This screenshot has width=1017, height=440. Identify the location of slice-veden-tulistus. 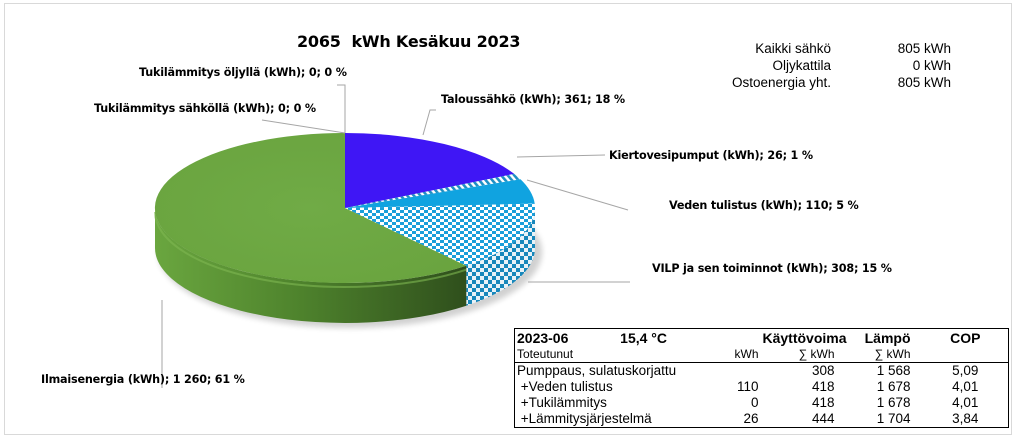
(440, 193).